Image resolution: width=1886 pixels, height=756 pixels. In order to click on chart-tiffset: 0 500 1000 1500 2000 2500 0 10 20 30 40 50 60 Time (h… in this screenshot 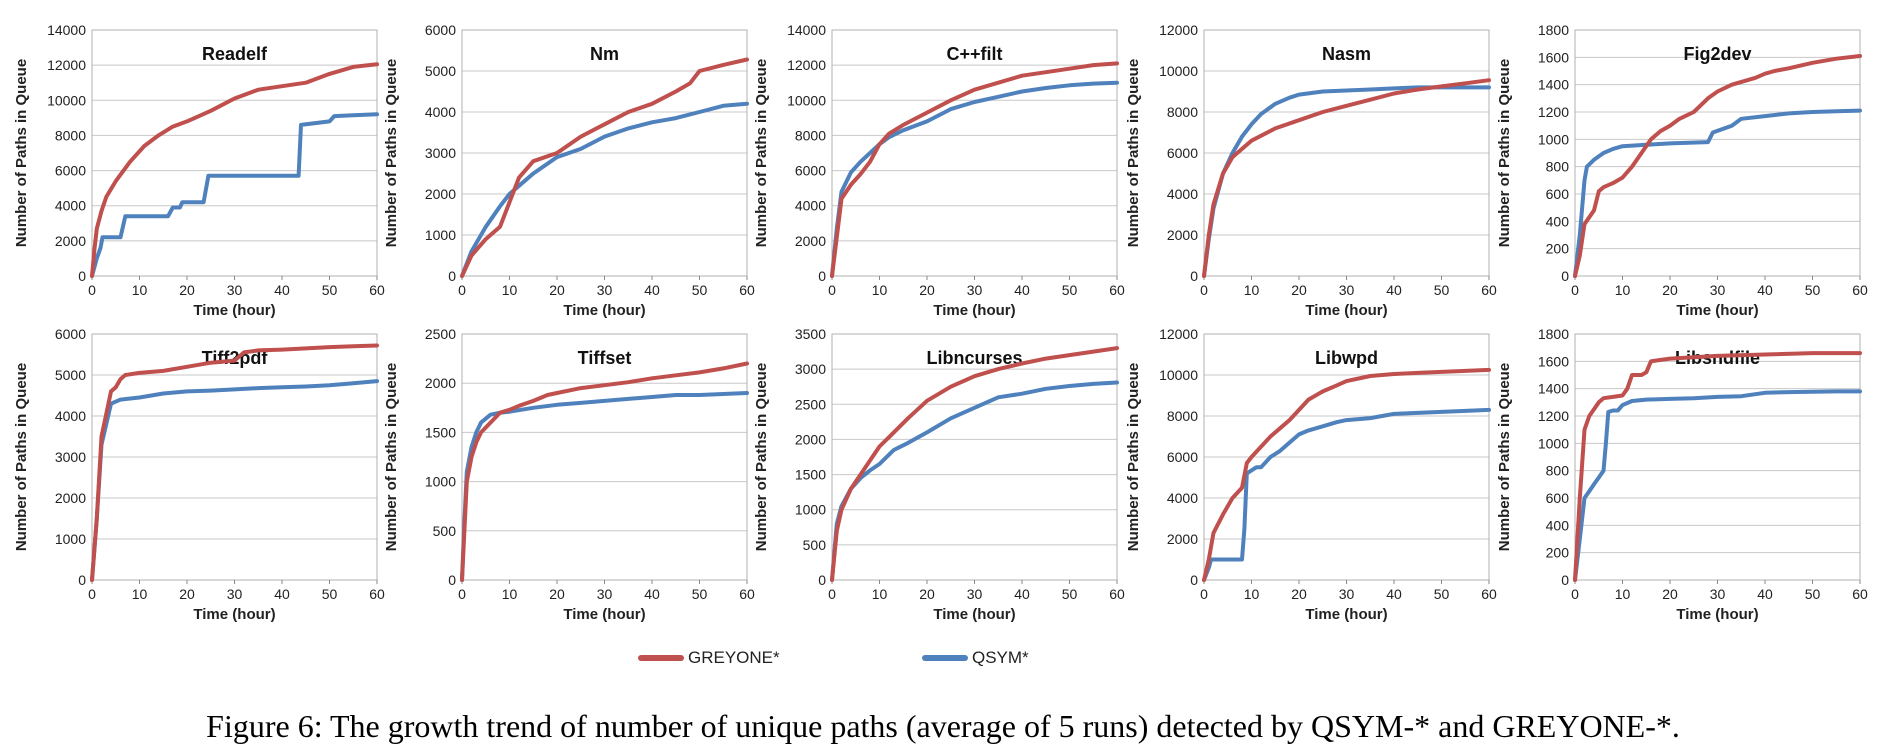, I will do `click(569, 474)`.